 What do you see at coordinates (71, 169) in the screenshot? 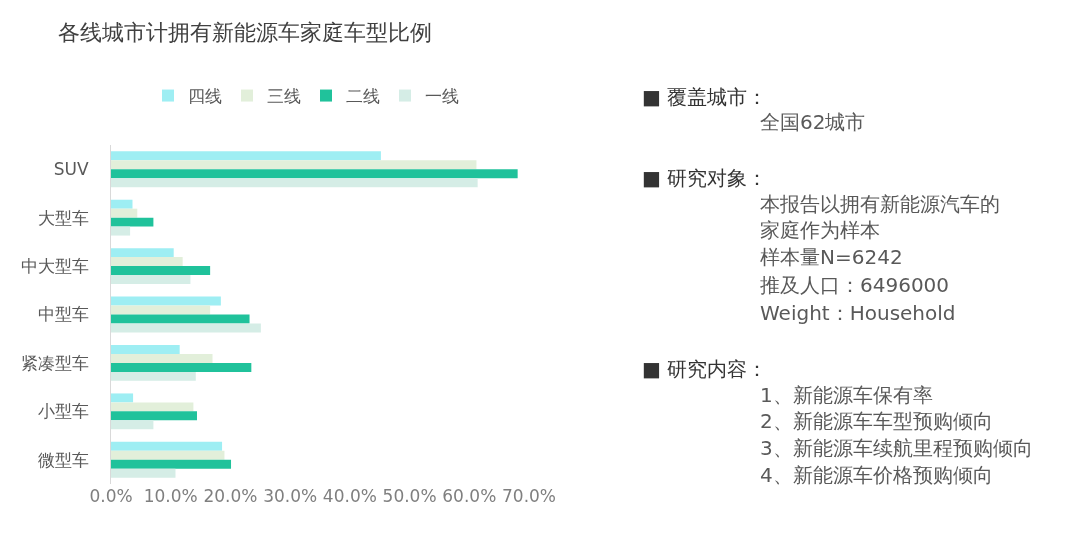
I see `y-tick-label: SUV` at bounding box center [71, 169].